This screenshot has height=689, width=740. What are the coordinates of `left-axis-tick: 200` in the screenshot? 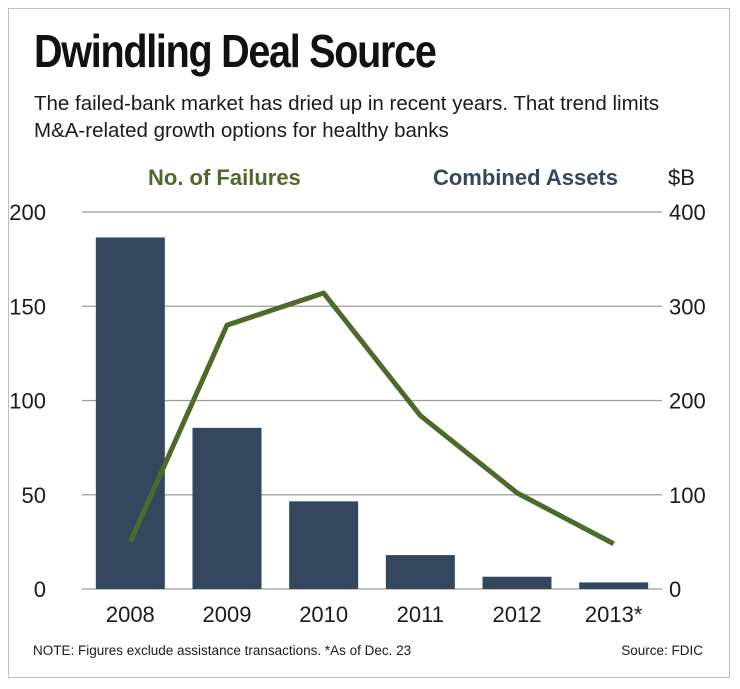 It's located at (27, 212).